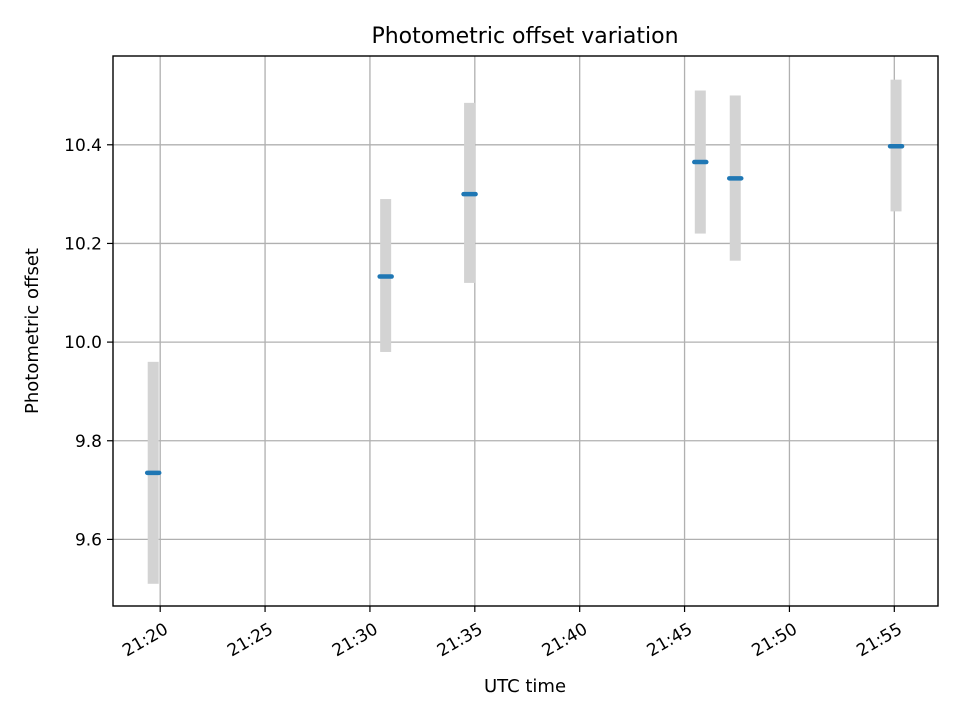  I want to click on y-tick-label: 10.0, so click(83, 343).